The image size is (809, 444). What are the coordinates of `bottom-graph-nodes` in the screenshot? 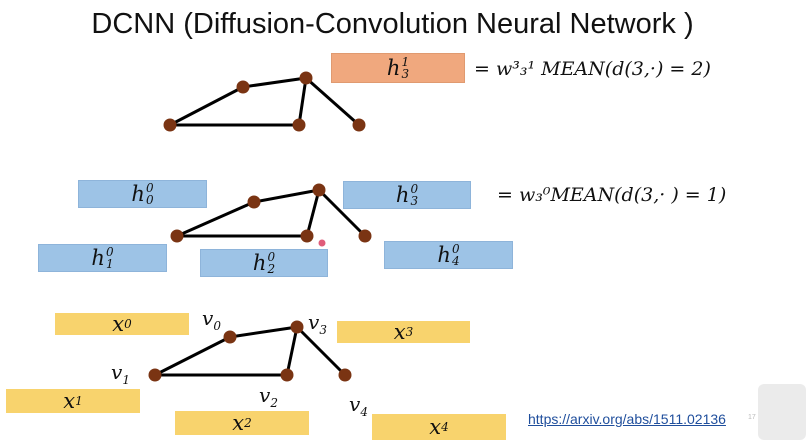 It's located at (250, 351).